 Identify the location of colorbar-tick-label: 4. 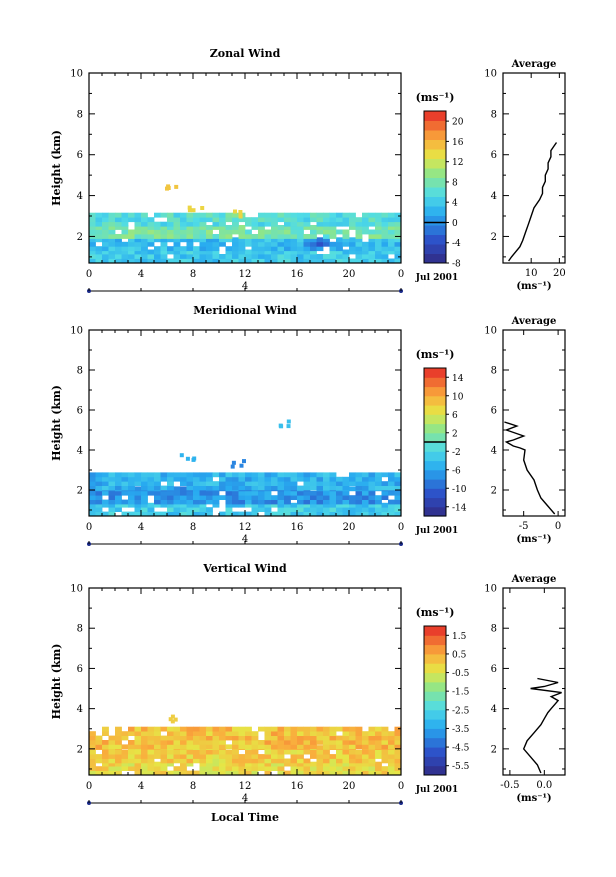
(455, 204).